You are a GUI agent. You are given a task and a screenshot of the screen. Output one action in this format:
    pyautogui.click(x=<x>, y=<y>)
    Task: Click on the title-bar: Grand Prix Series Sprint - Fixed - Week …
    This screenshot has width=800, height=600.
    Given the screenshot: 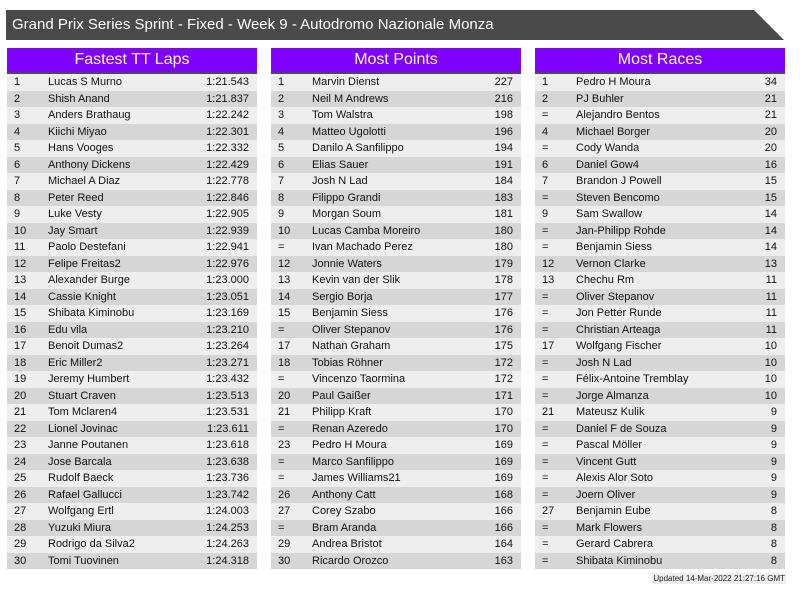 What is the action you would take?
    pyautogui.click(x=395, y=25)
    